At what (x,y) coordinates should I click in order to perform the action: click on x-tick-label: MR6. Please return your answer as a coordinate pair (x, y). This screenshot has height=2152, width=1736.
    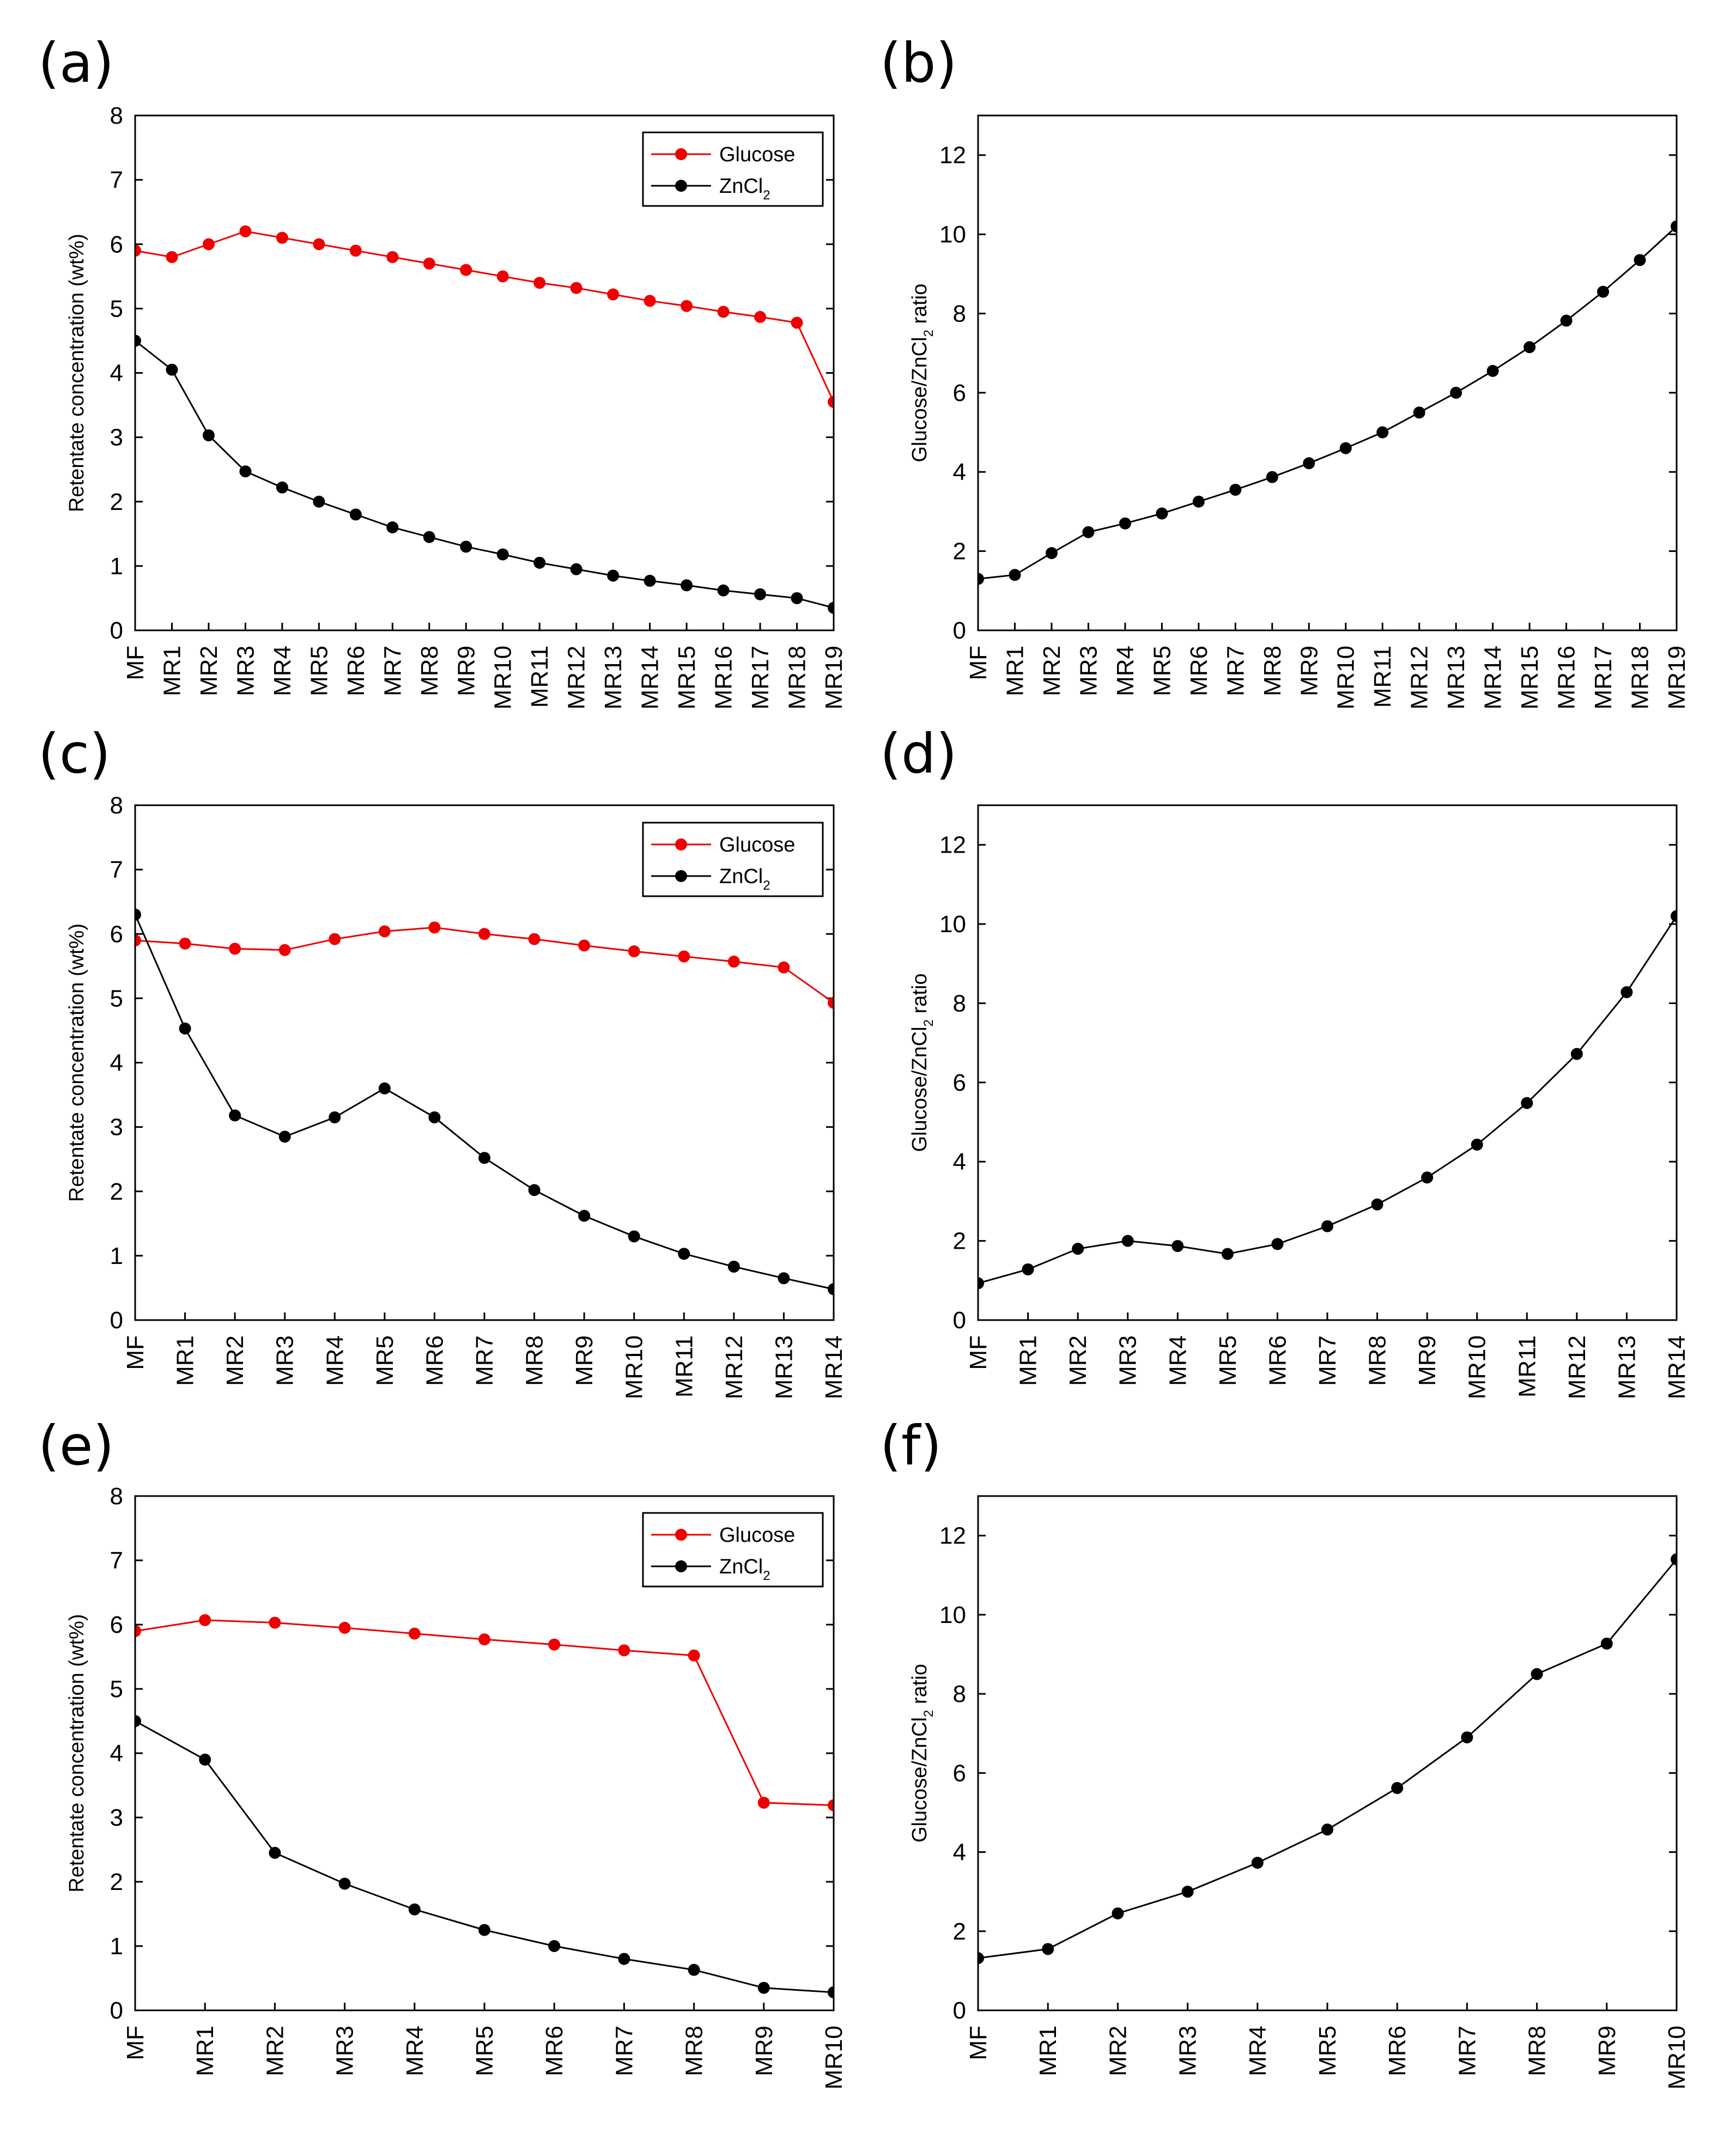
    Looking at the image, I should click on (554, 2051).